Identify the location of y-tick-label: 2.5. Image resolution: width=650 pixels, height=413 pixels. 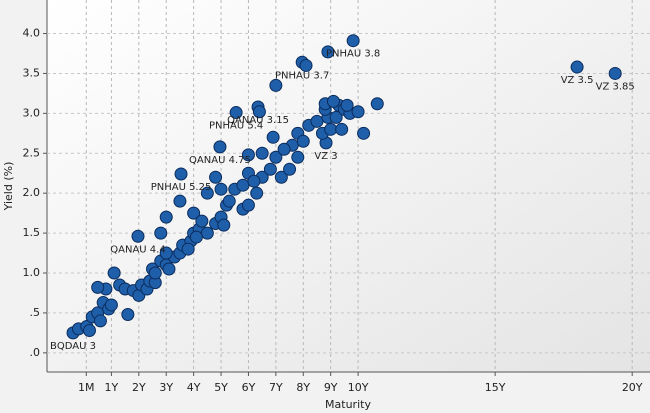
(32, 152).